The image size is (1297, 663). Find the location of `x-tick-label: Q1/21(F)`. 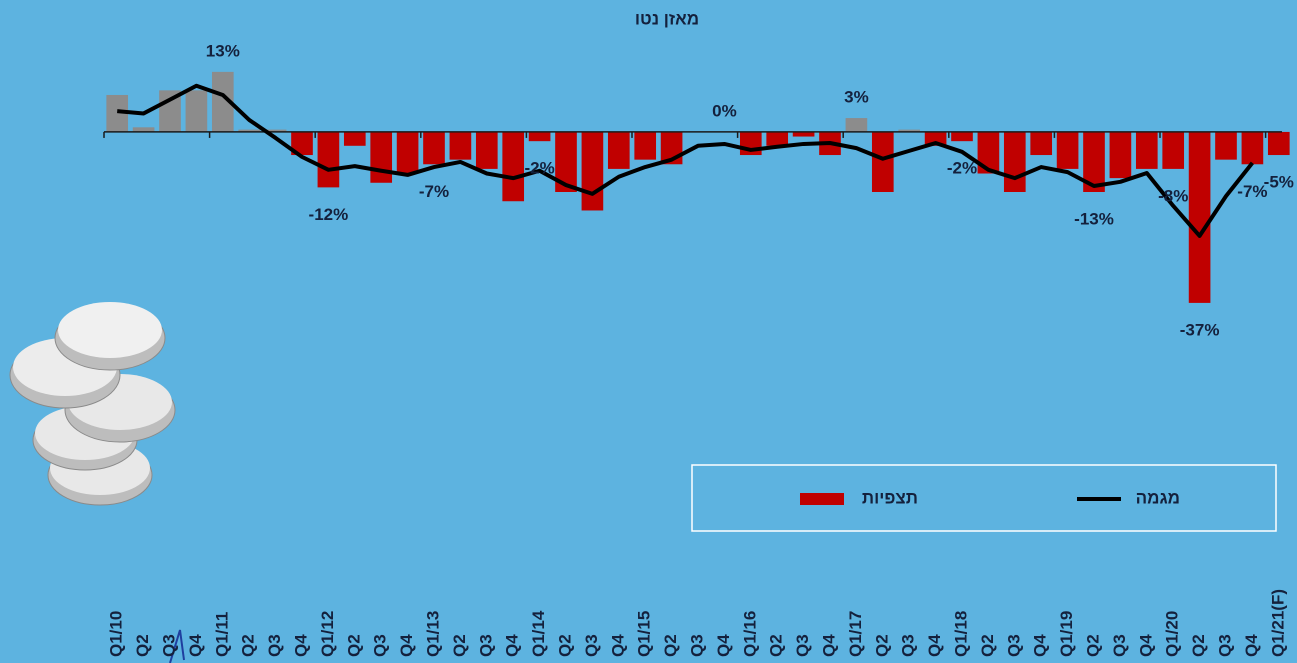

x-tick-label: Q1/21(F) is located at coordinates (1277, 623).